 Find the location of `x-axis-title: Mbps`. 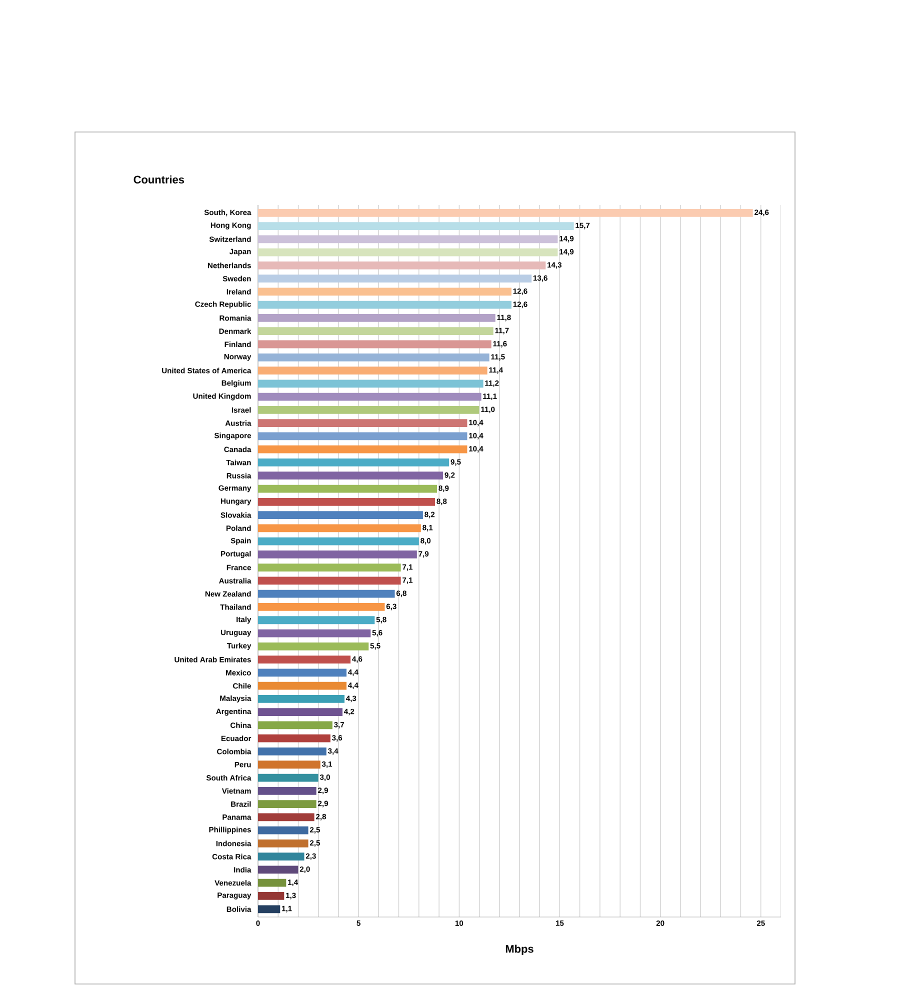

x-axis-title: Mbps is located at coordinates (520, 949).